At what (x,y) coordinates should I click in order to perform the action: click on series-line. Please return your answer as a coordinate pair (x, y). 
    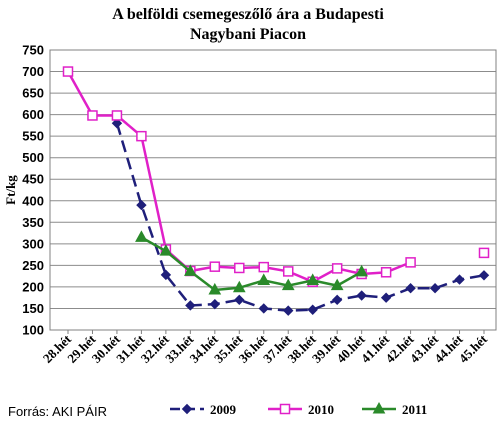
    Looking at the image, I should click on (251, 264).